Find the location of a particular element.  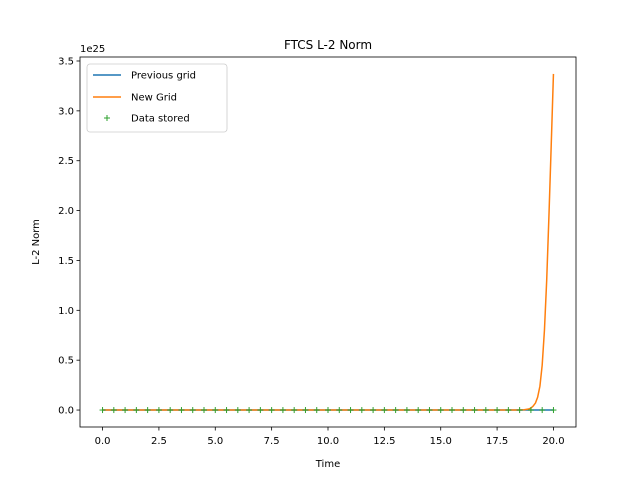

y-tick-label: 0.0 is located at coordinates (66, 411).